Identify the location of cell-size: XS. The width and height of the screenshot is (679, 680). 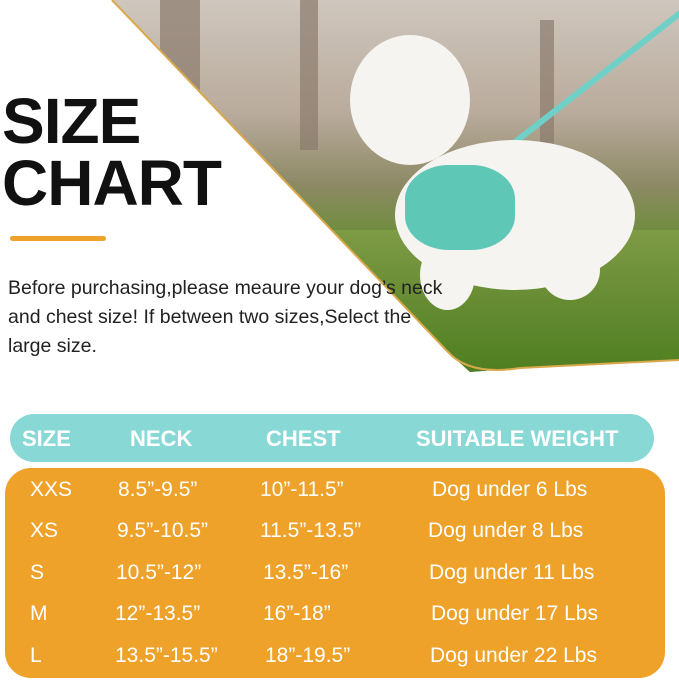
(44, 530).